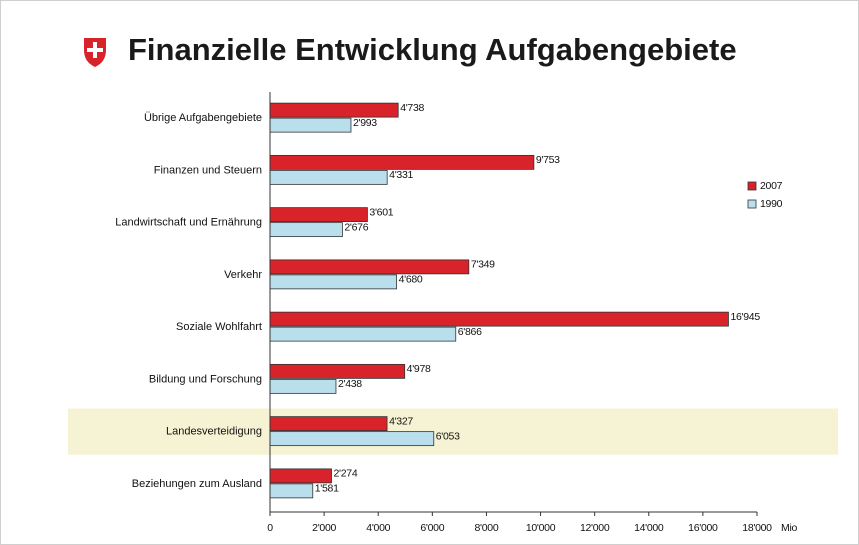 This screenshot has height=545, width=859. What do you see at coordinates (356, 227) in the screenshot?
I see `value-label: 2'676` at bounding box center [356, 227].